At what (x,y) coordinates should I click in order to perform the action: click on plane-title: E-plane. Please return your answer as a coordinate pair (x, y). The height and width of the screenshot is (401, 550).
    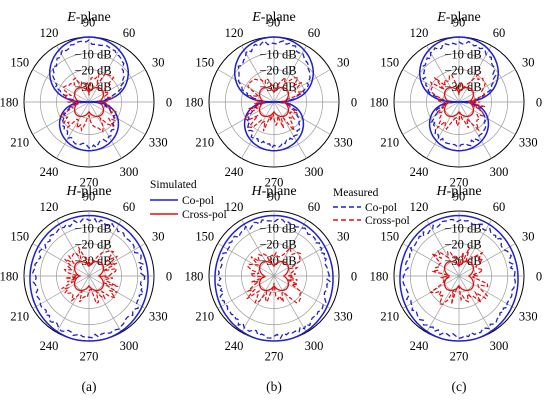
    Looking at the image, I should click on (88, 17).